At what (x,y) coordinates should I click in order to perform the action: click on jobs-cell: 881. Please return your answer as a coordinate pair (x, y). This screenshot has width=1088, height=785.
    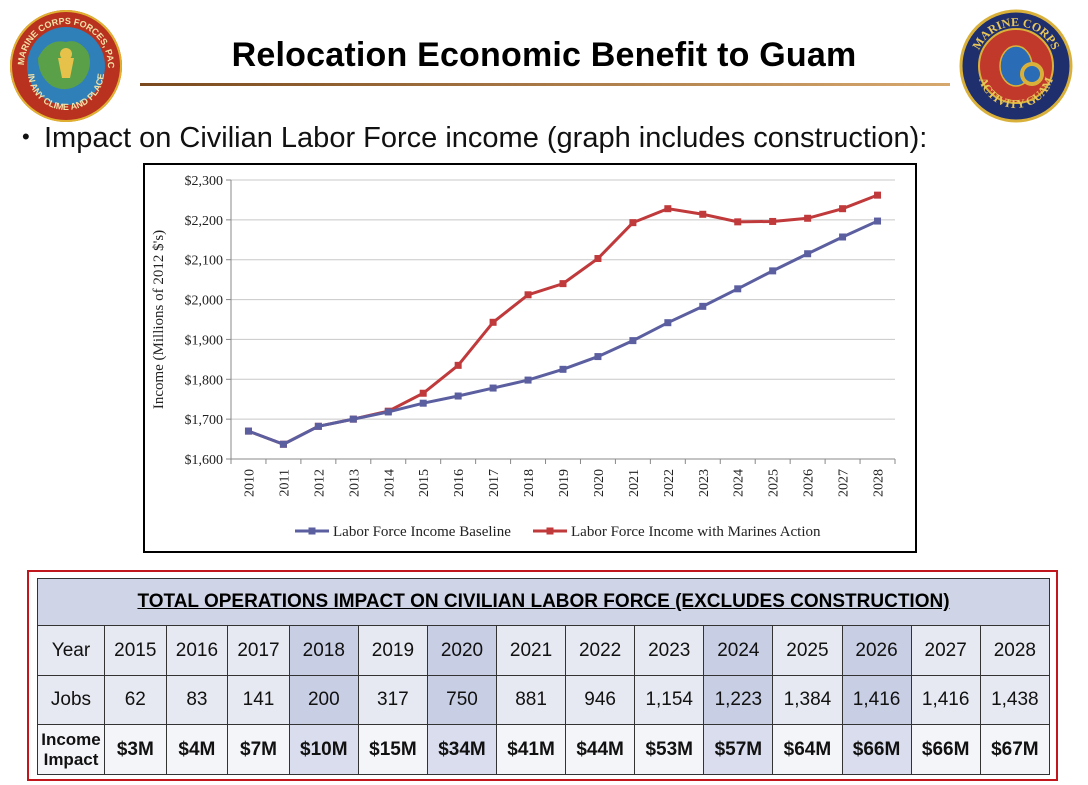
    Looking at the image, I should click on (531, 700).